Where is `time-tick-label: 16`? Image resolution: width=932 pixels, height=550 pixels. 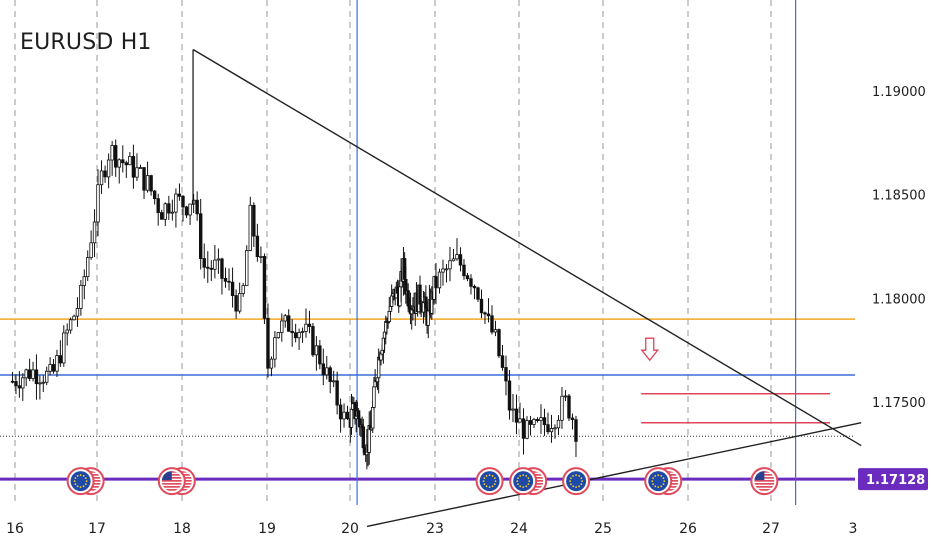 time-tick-label: 16 is located at coordinates (15, 529).